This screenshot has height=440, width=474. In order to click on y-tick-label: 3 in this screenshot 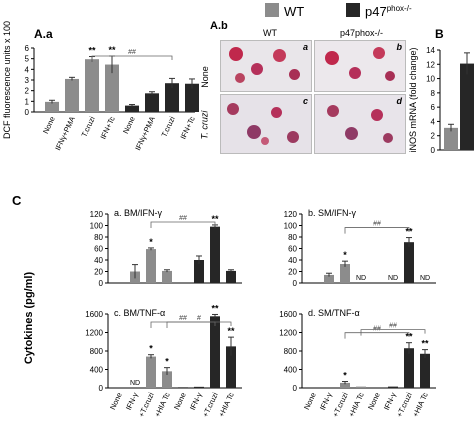, I will do `click(27, 80)`.